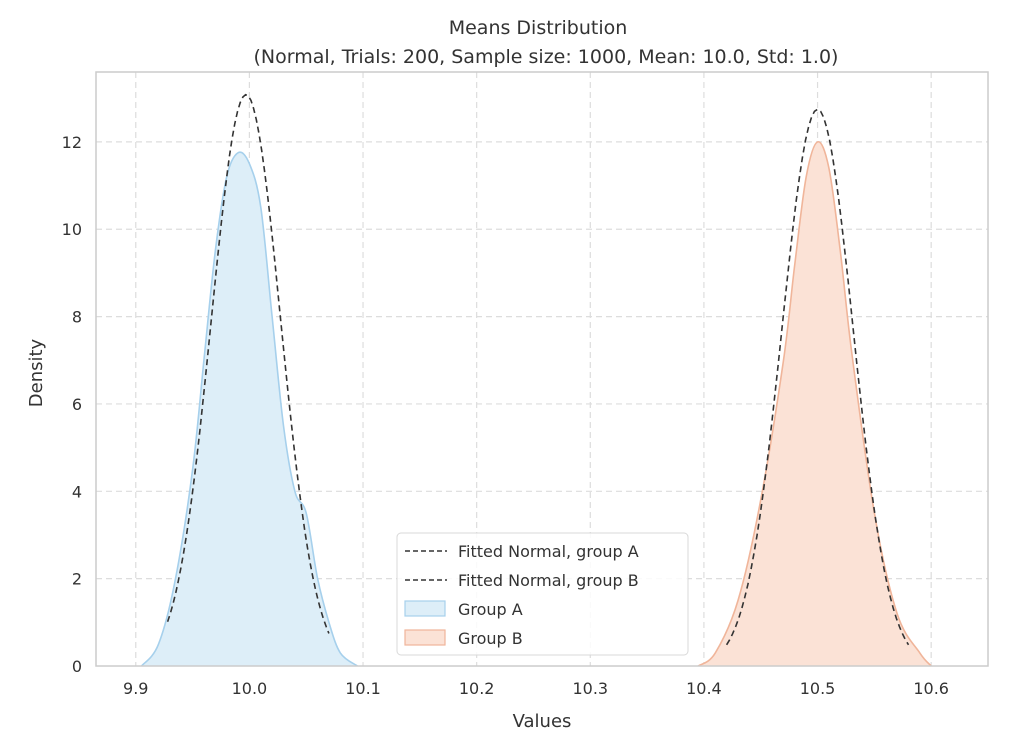 This screenshot has height=744, width=1024. Describe the element at coordinates (77, 404) in the screenshot. I see `y-tick-label: 6` at that location.